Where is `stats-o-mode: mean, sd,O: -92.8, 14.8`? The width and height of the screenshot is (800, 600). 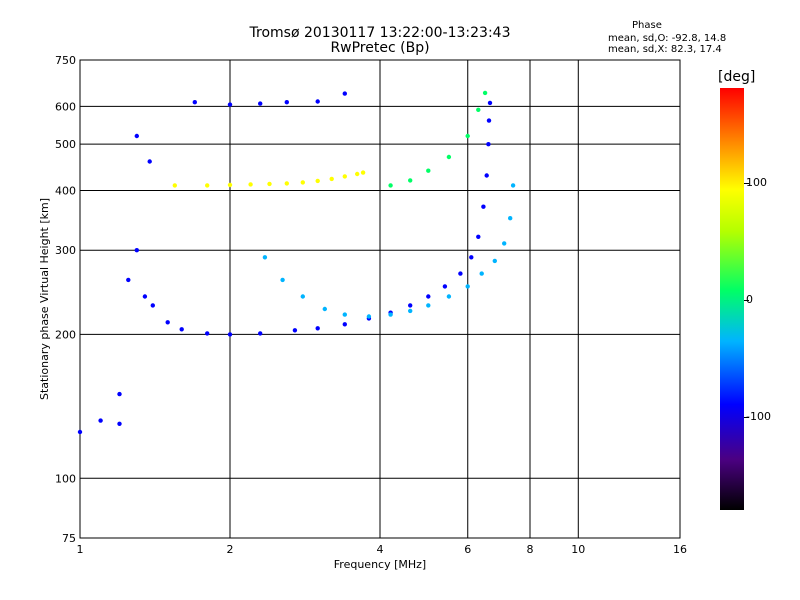 stats-o-mode: mean, sd,O: -92.8, 14.8 is located at coordinates (667, 38).